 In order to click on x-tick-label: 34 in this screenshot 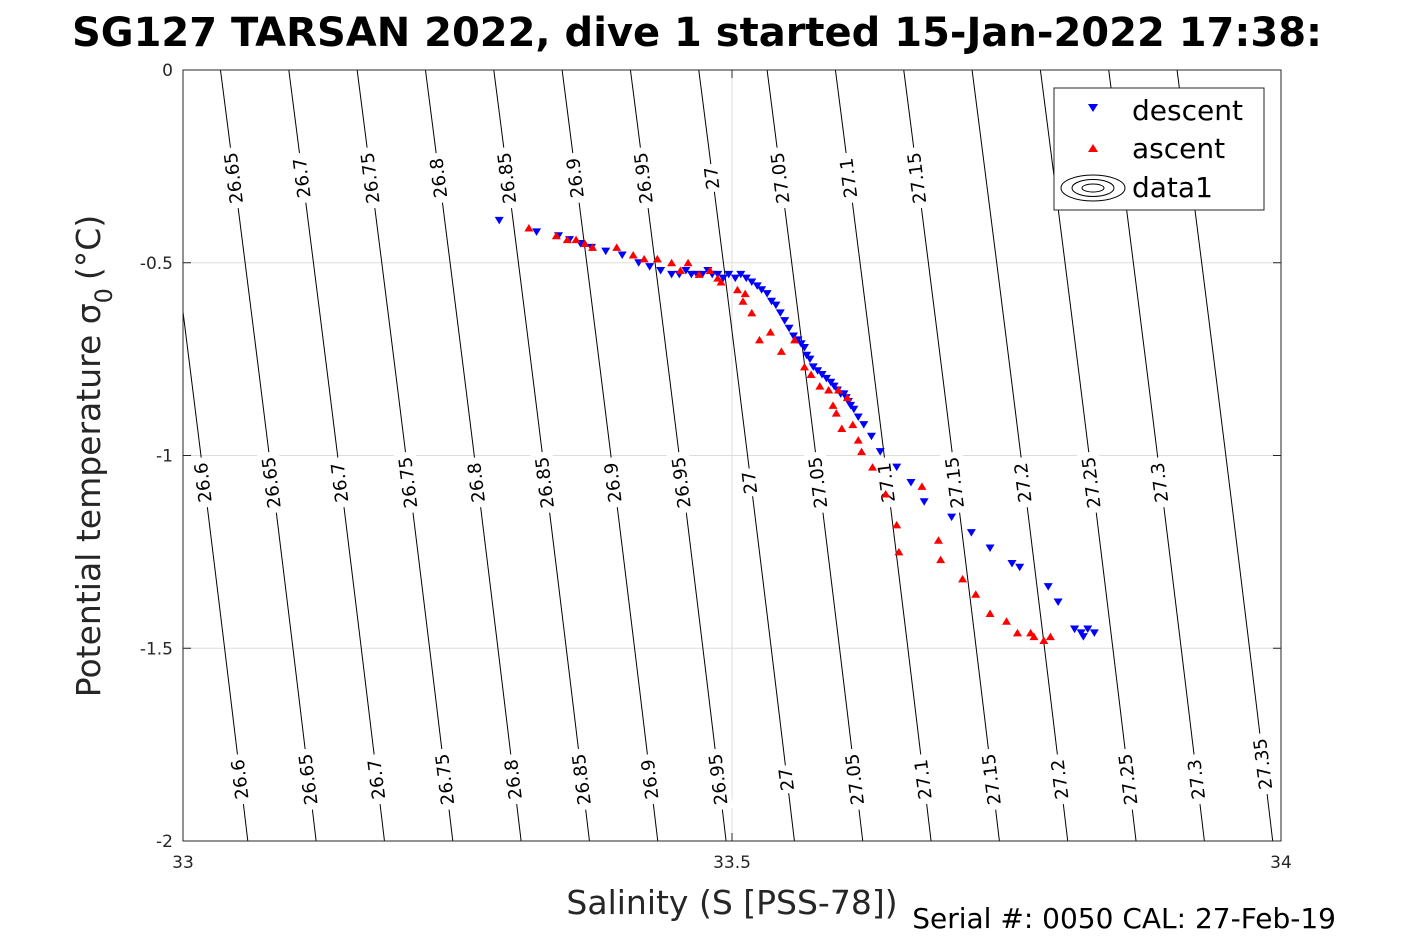, I will do `click(1281, 863)`.